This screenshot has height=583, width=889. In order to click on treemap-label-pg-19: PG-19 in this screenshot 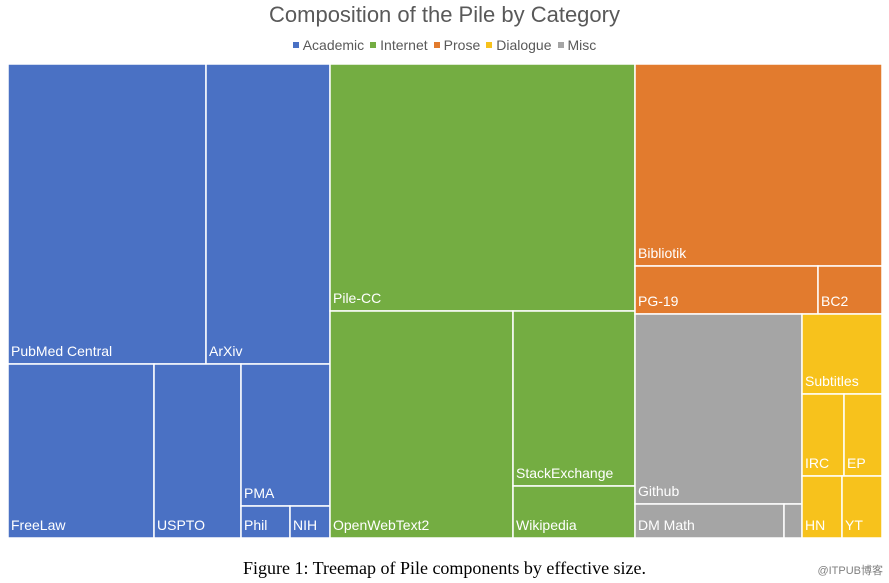, I will do `click(658, 301)`.